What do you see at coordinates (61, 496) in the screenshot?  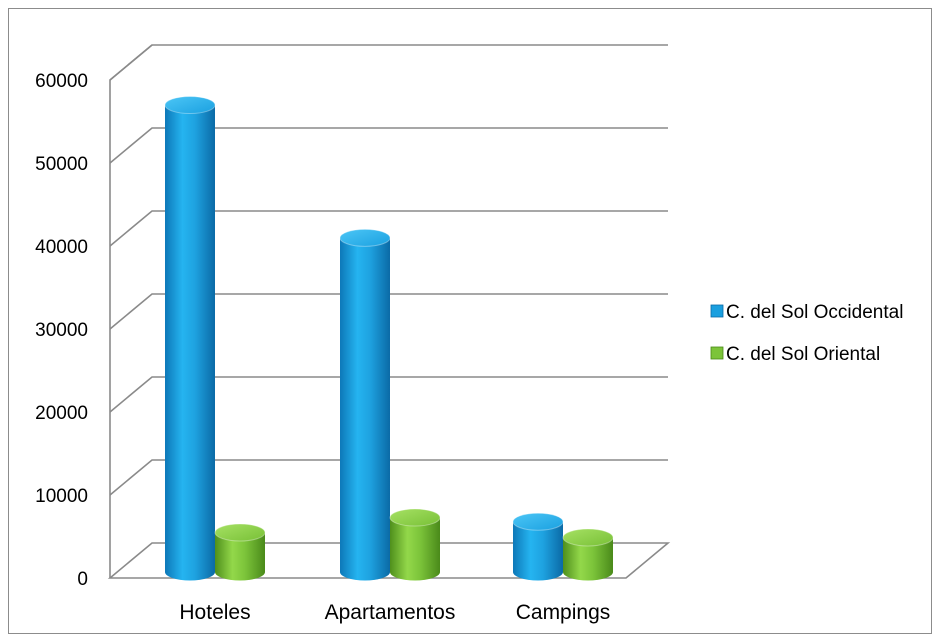 I see `y-tick-label: 10000` at bounding box center [61, 496].